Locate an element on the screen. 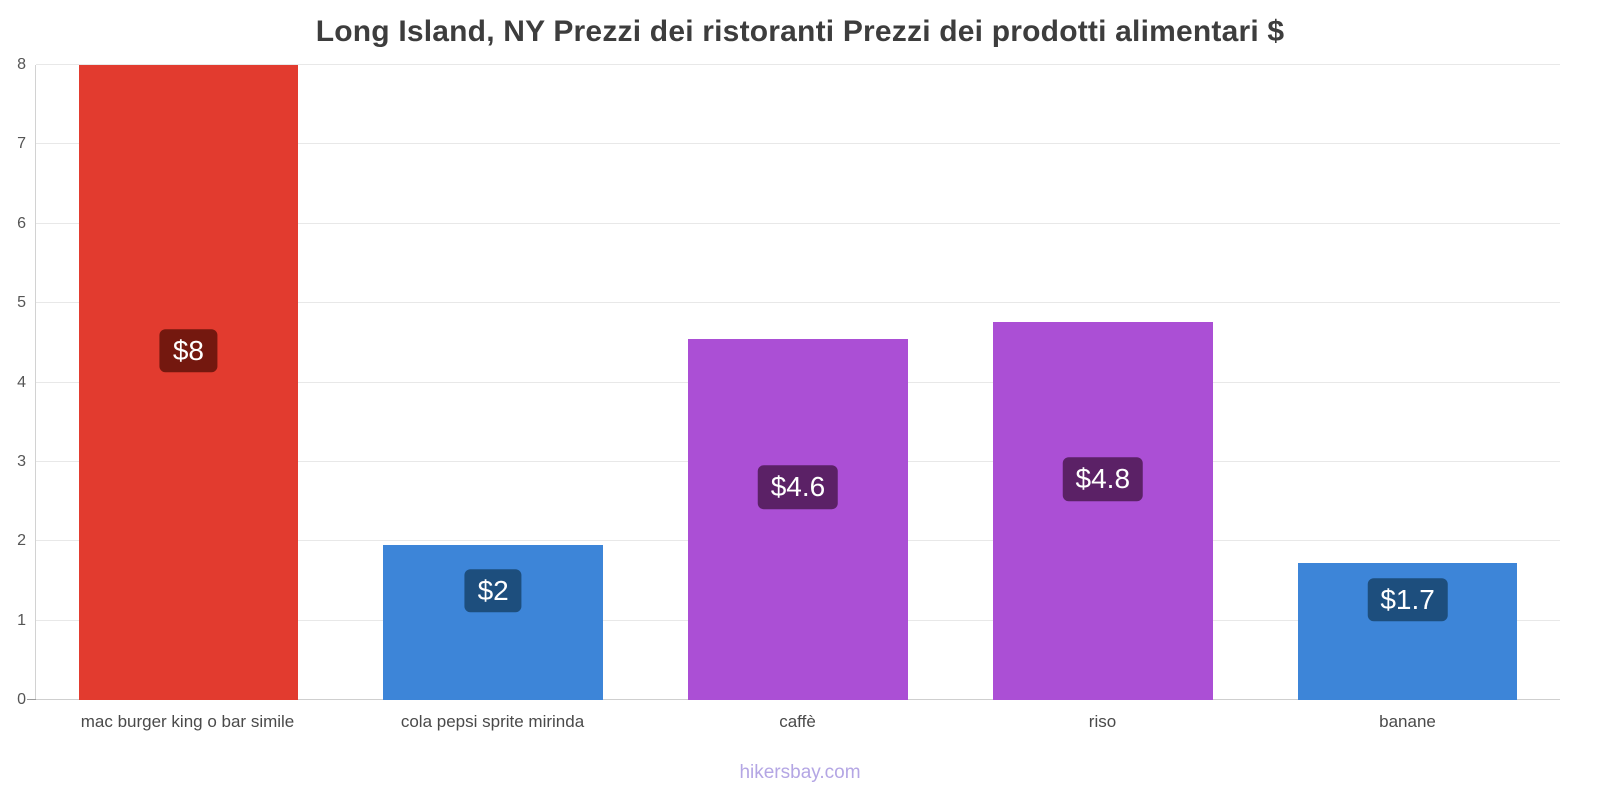 The width and height of the screenshot is (1600, 800). x-category-label-2: caffè is located at coordinates (797, 721).